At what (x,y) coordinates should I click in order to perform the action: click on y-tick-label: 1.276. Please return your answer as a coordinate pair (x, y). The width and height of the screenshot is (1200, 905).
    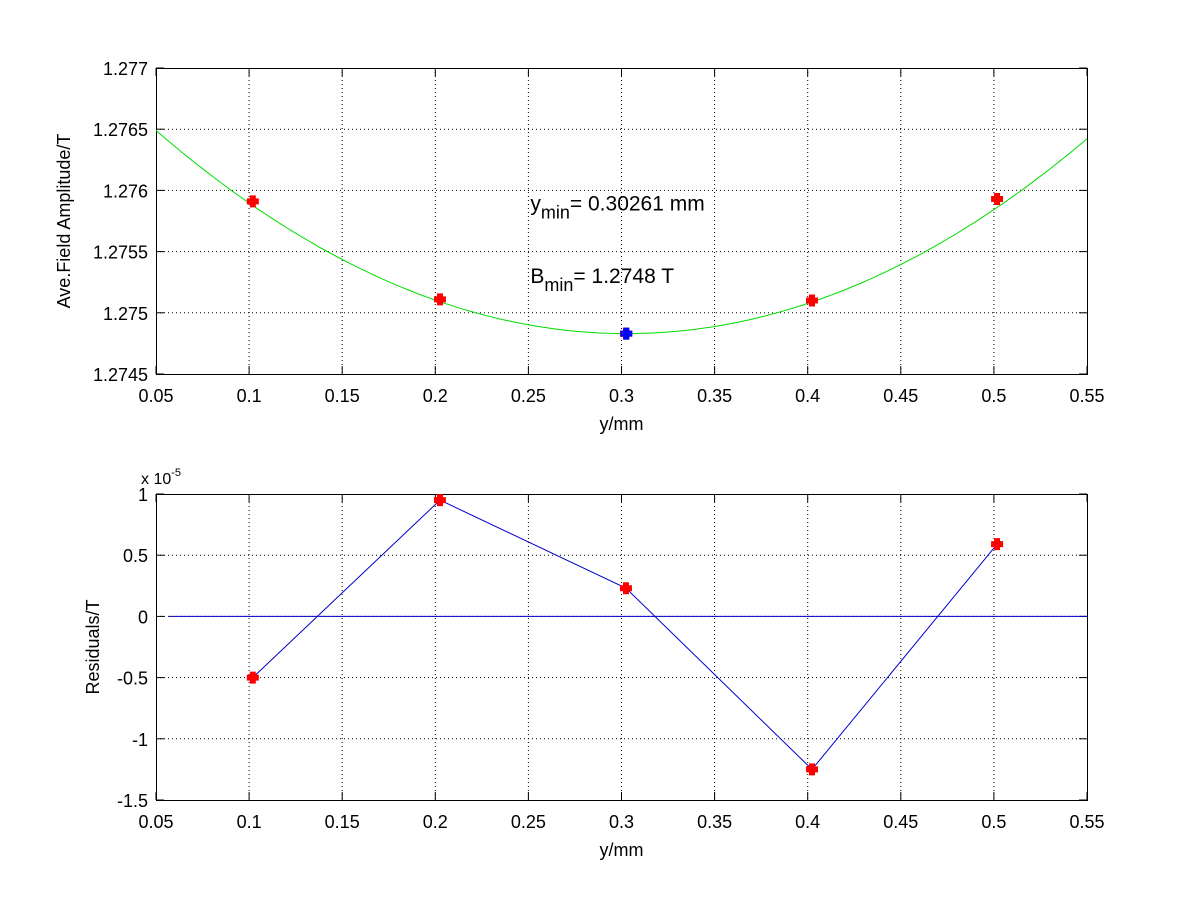
    Looking at the image, I should click on (125, 191).